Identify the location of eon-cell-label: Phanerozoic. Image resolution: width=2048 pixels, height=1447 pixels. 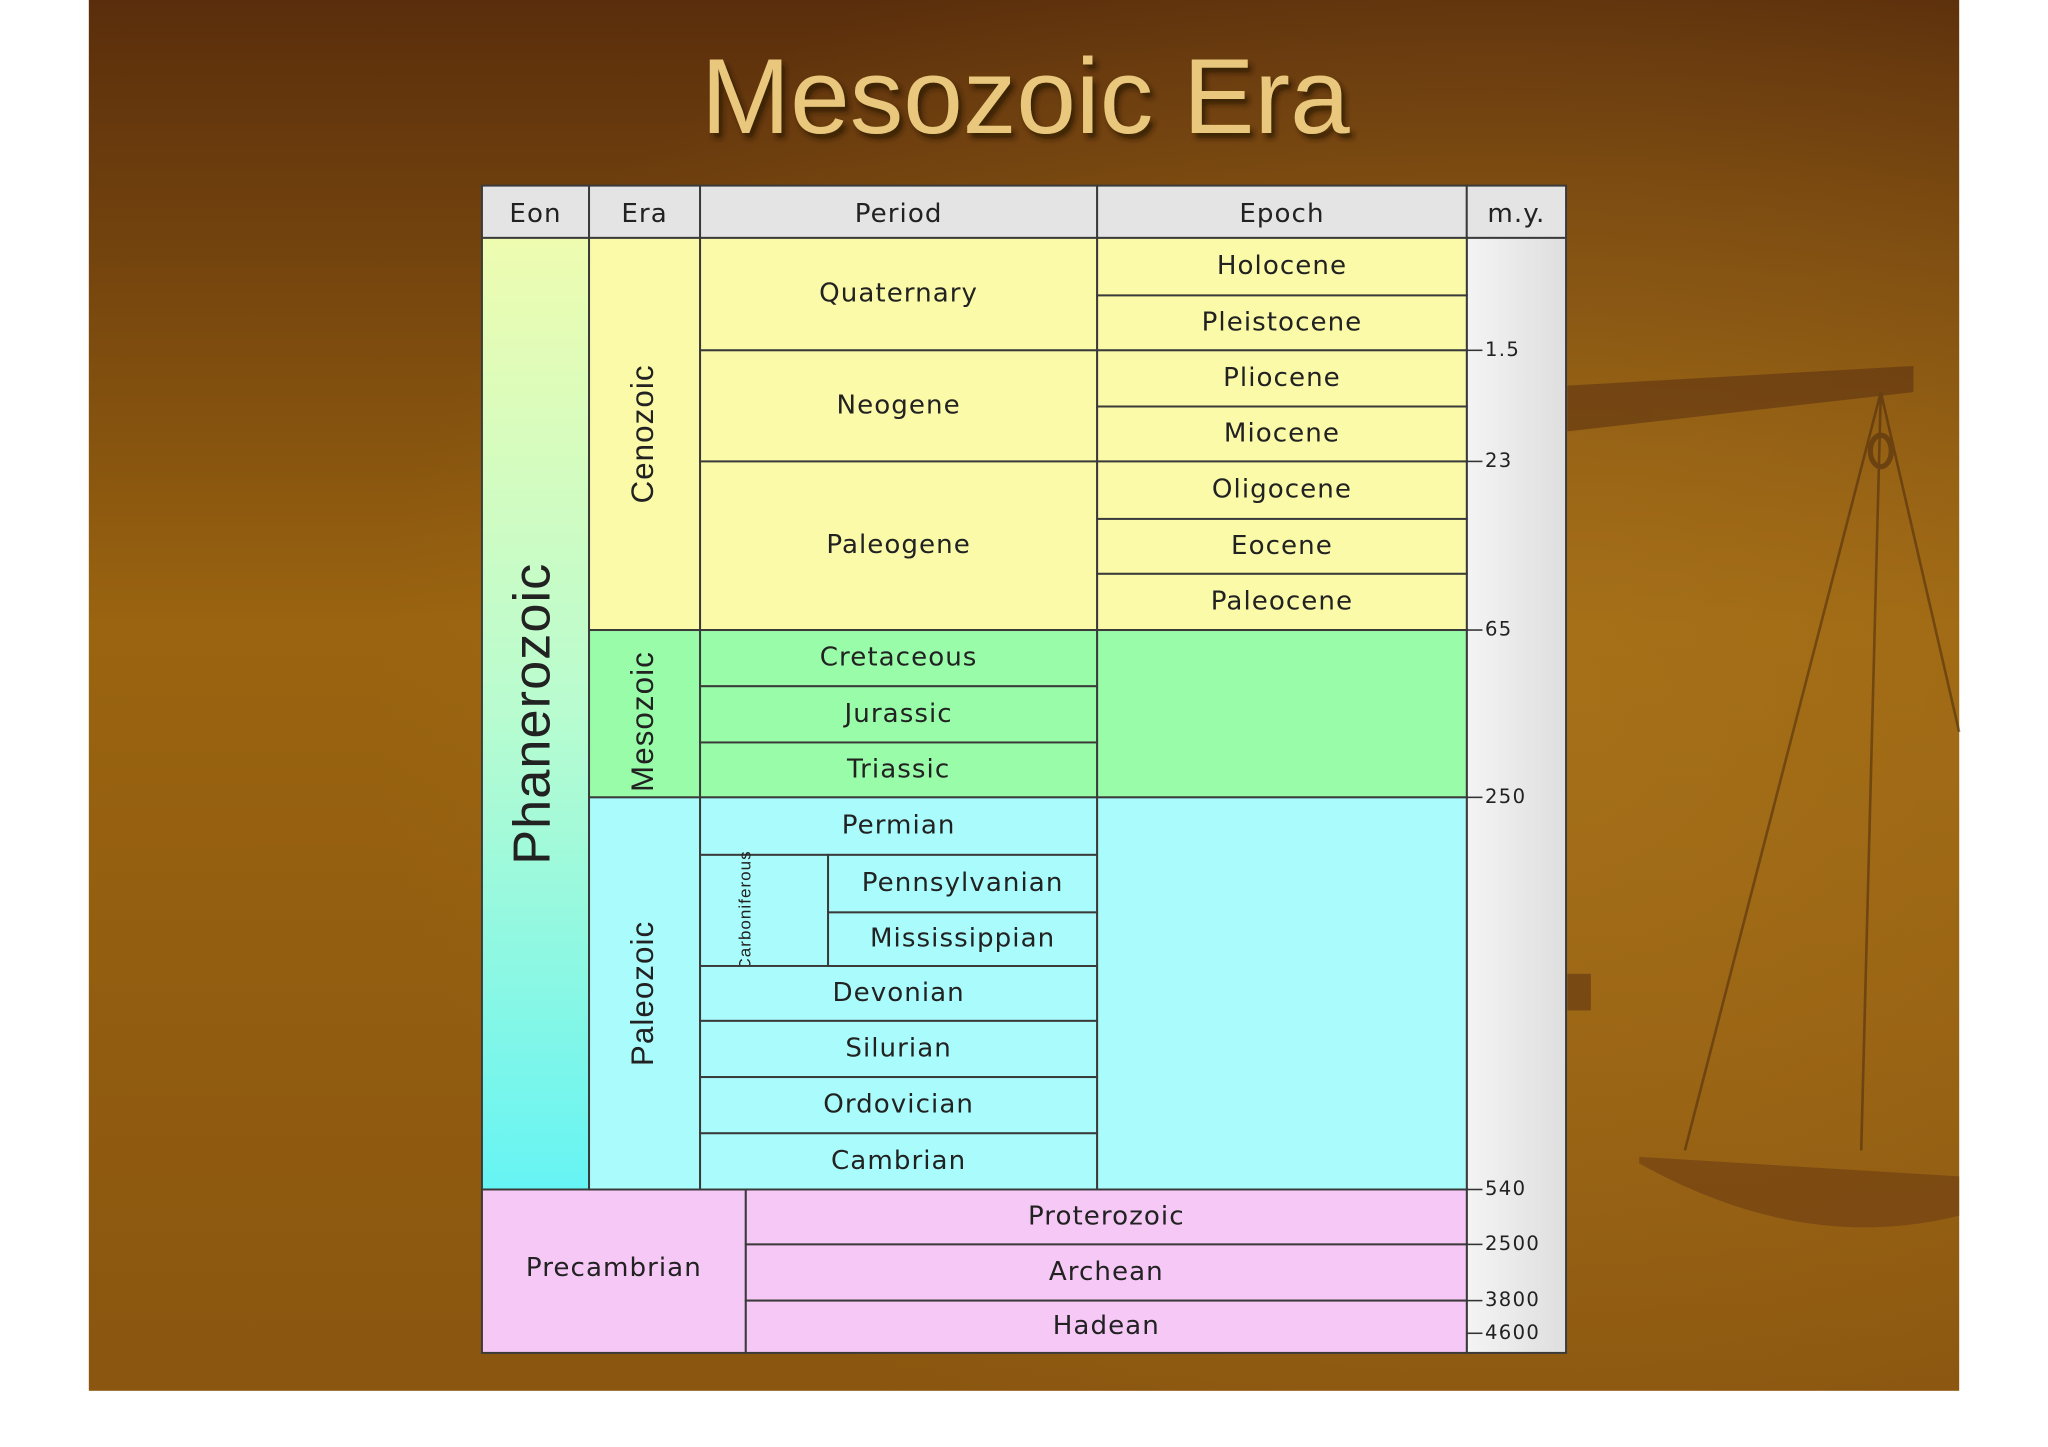
(532, 714).